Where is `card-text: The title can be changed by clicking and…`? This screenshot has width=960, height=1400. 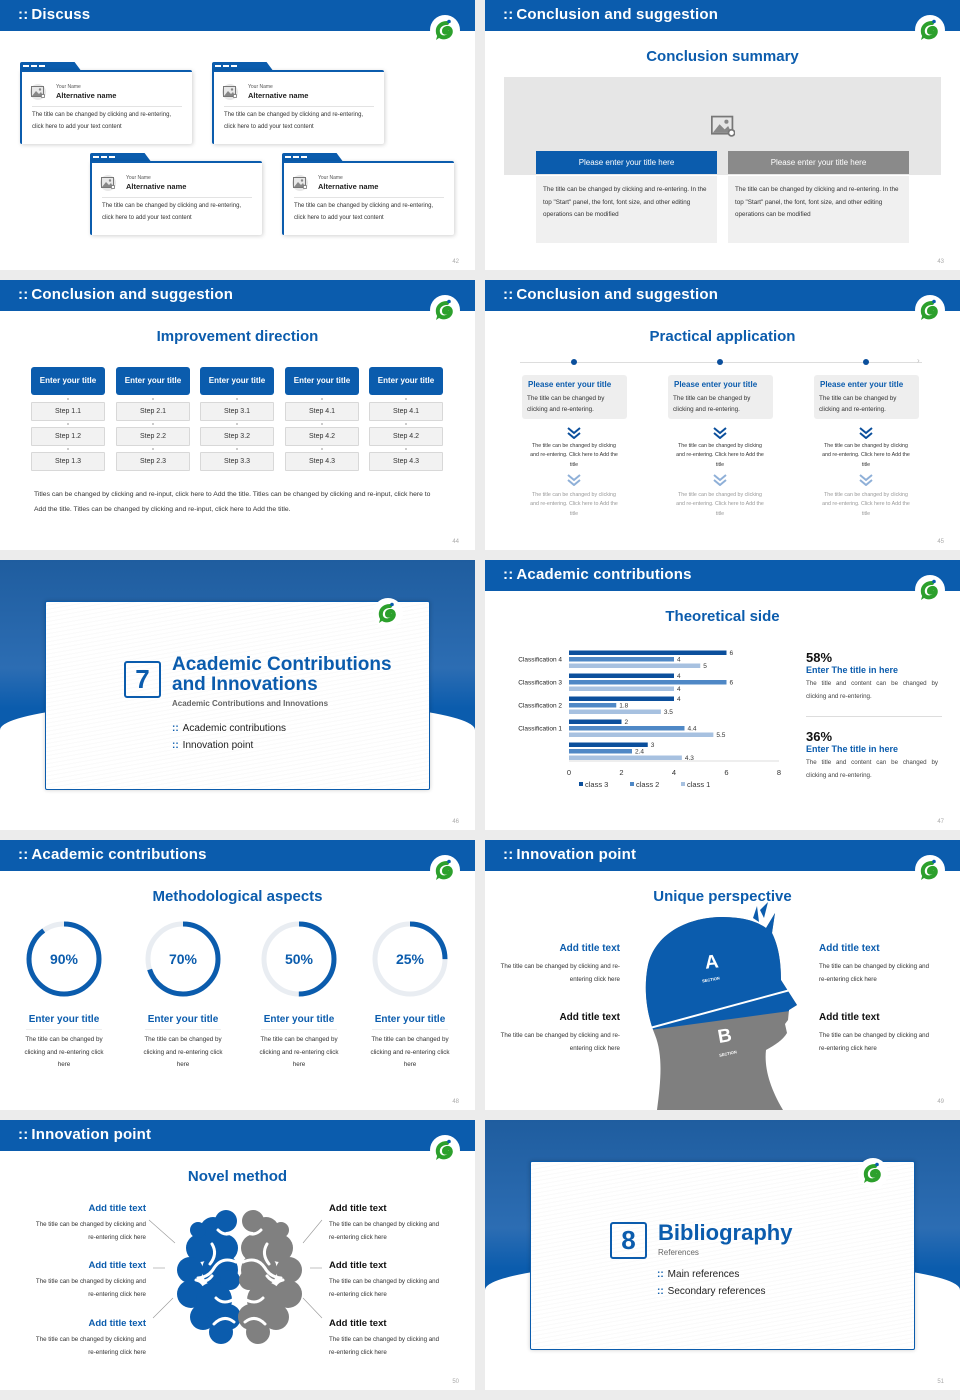
card-text: The title can be changed by clicking and… is located at coordinates (172, 212).